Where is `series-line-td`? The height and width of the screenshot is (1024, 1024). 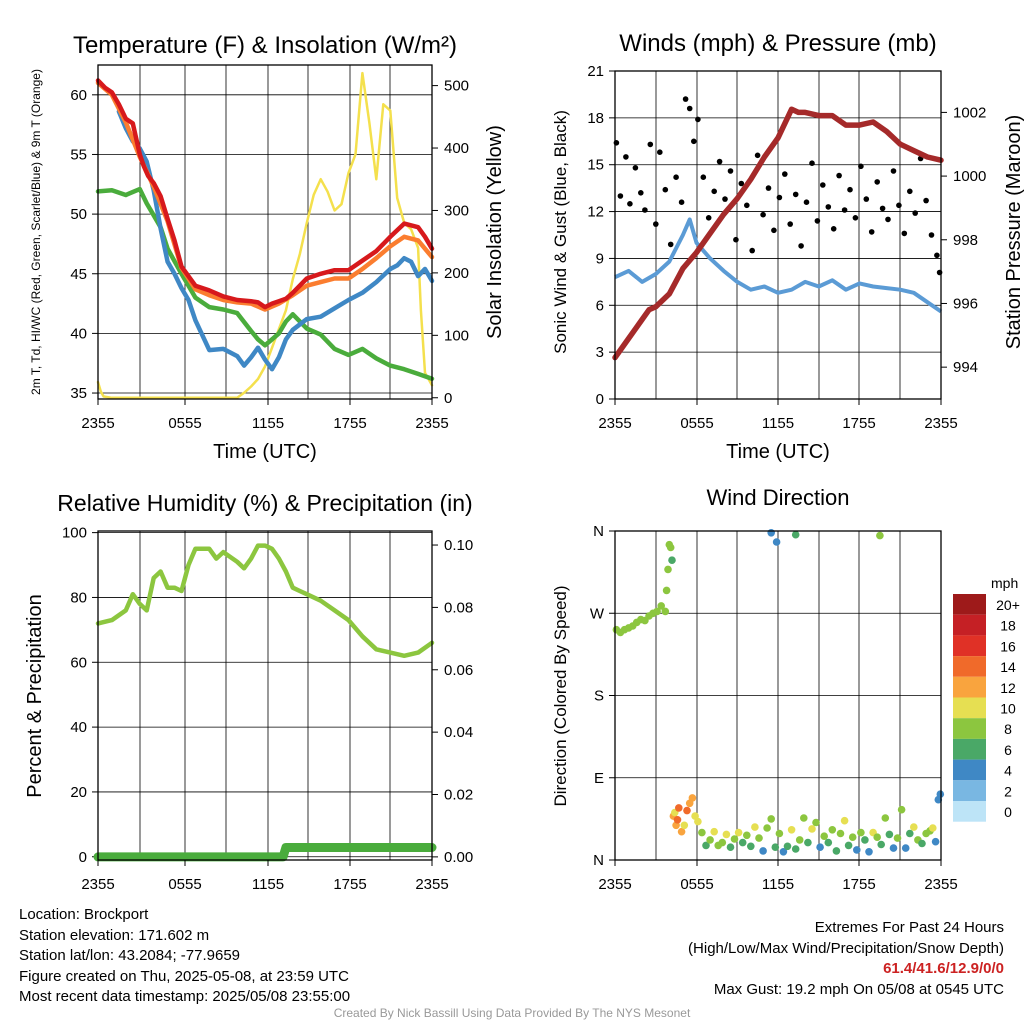 series-line-td is located at coordinates (265, 283).